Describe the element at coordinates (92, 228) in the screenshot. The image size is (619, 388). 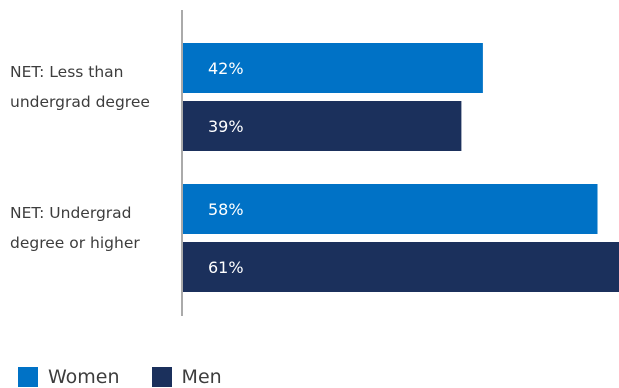
I see `category-label-undergrad-or-higher: NET: Undergrad degree or higher` at that location.